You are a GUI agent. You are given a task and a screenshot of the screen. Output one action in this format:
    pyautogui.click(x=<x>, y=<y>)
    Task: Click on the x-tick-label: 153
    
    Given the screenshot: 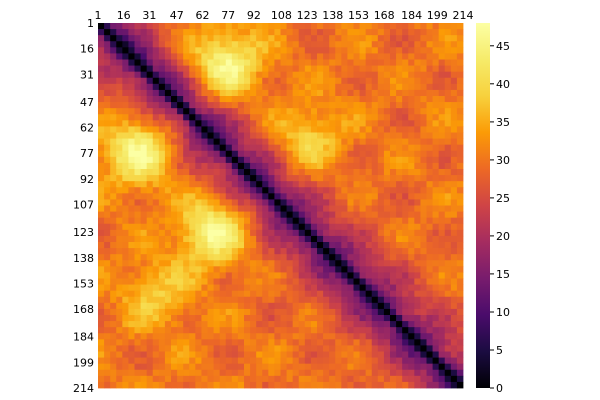 What is the action you would take?
    pyautogui.click(x=358, y=15)
    